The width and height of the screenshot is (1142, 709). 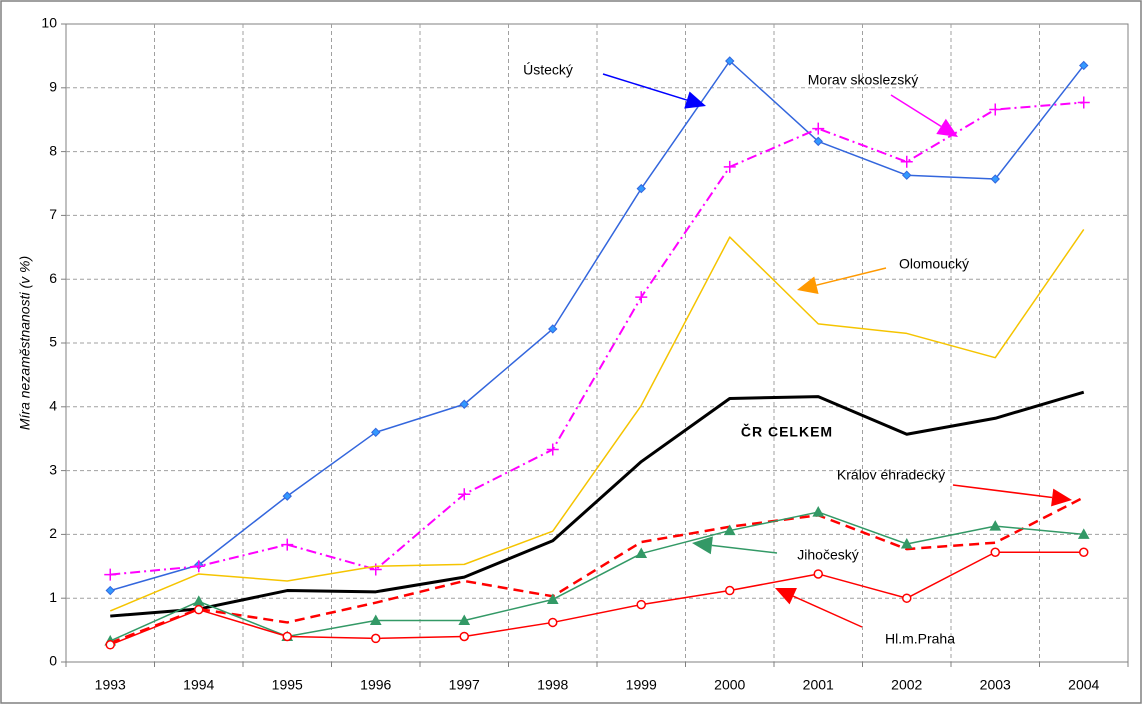 What do you see at coordinates (906, 685) in the screenshot?
I see `x-tick-label: 2002` at bounding box center [906, 685].